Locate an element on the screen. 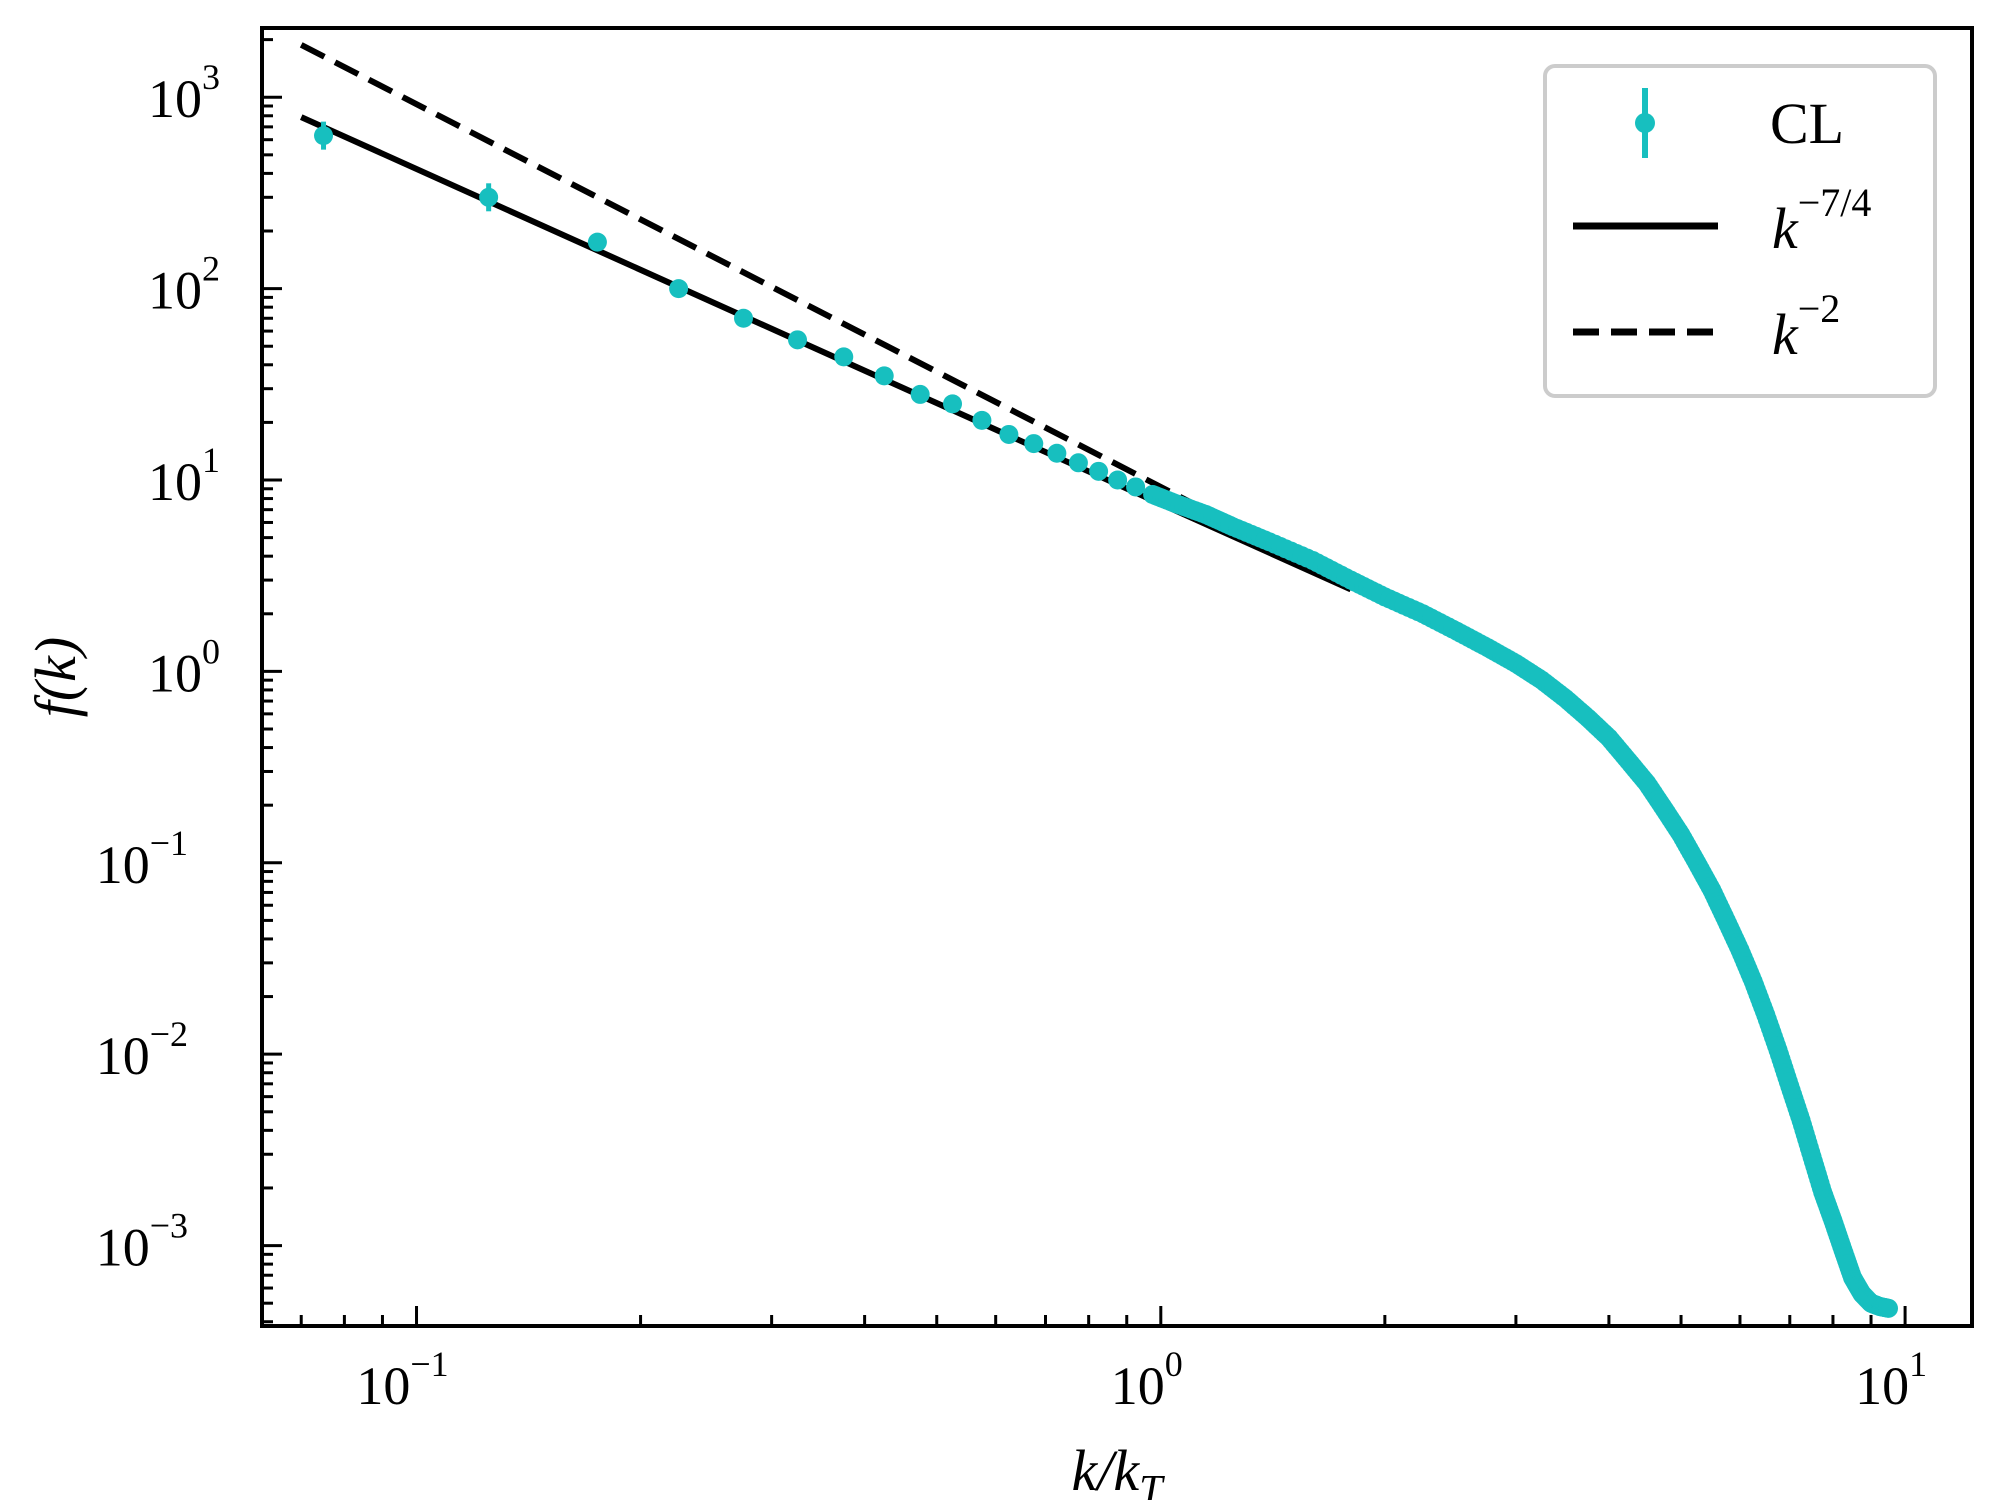  y-tick-exponent: −3 is located at coordinates (169, 1226).